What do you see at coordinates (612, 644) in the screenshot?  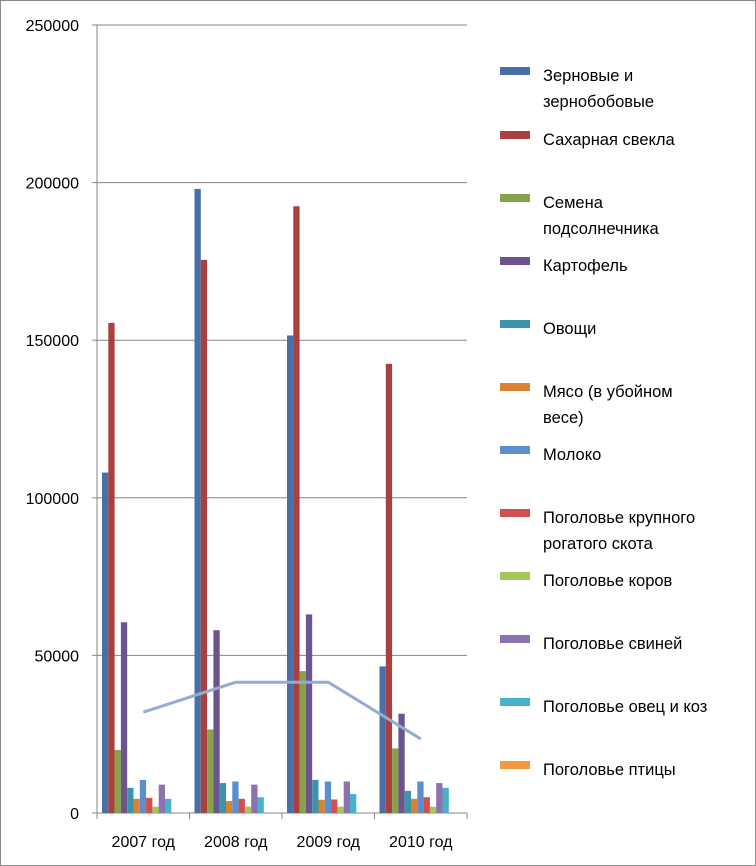 I see `legend-label: Поголовье свиней` at bounding box center [612, 644].